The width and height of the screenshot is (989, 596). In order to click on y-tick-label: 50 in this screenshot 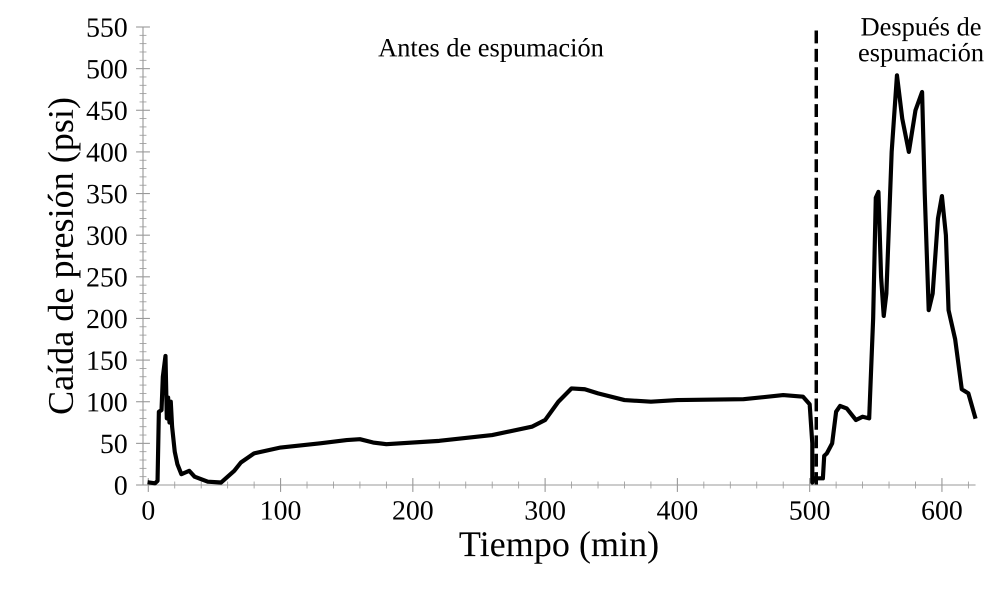, I will do `click(114, 444)`.